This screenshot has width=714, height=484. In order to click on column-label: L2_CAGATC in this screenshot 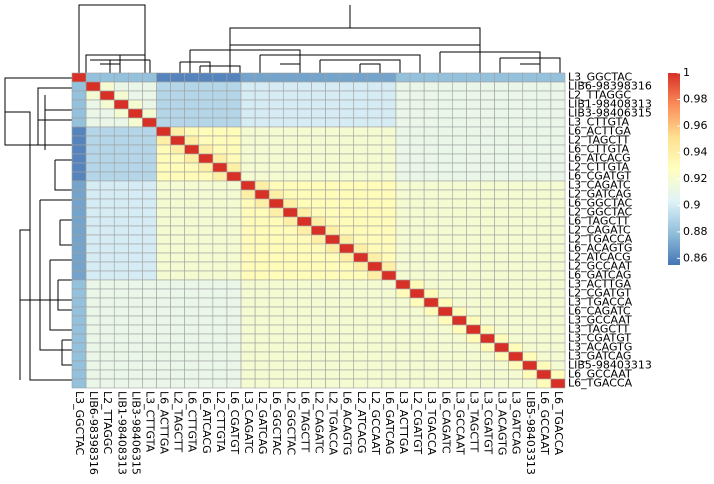, I will do `click(319, 422)`.